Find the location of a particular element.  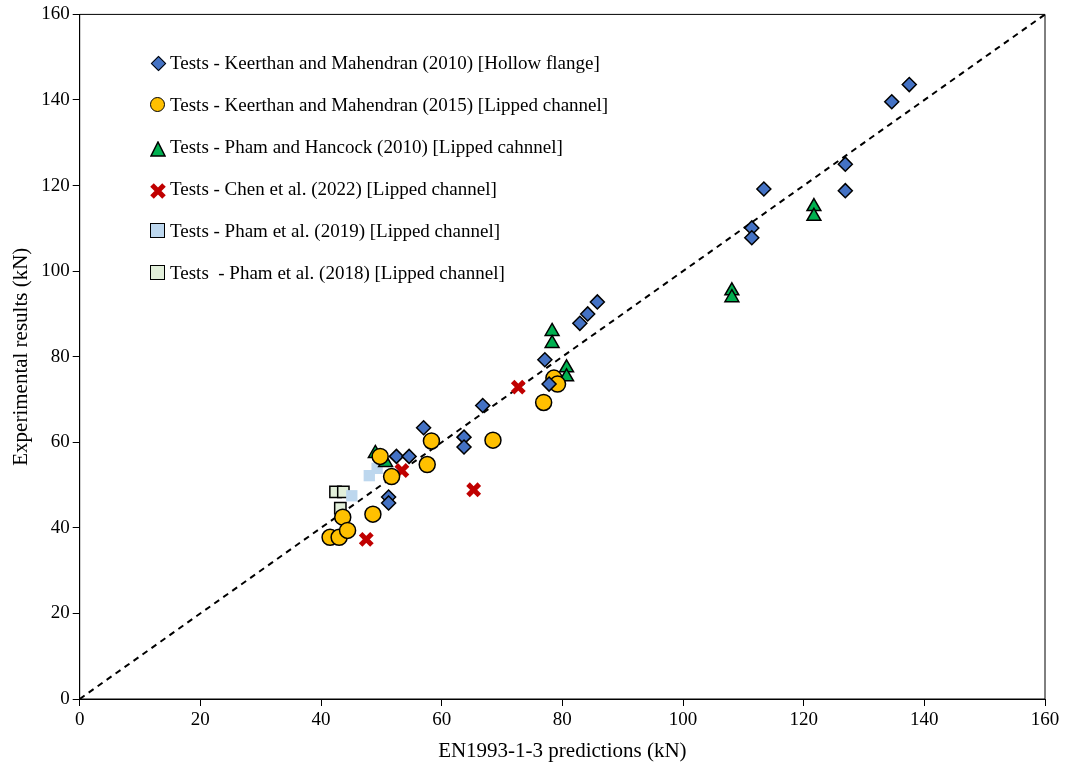

legend-label: Tests - Keerthan and Mahendran (2010) [Hollow flange] is located at coordinates (385, 63).